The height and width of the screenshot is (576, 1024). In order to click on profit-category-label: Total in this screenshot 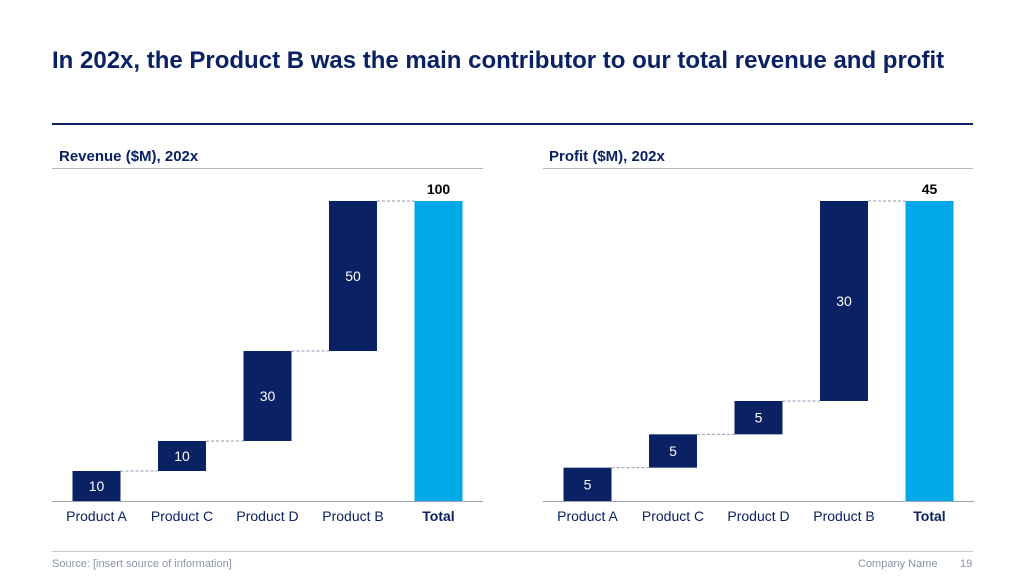, I will do `click(929, 516)`.